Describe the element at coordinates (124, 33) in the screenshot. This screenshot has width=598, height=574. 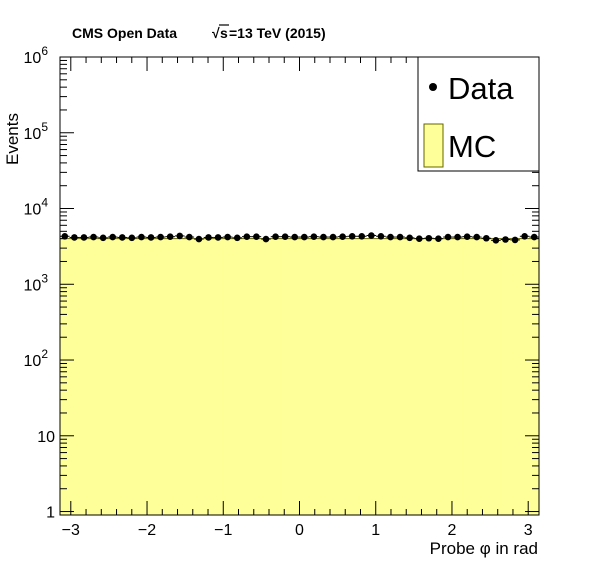
I see `experiment-label: CMS Open Data` at that location.